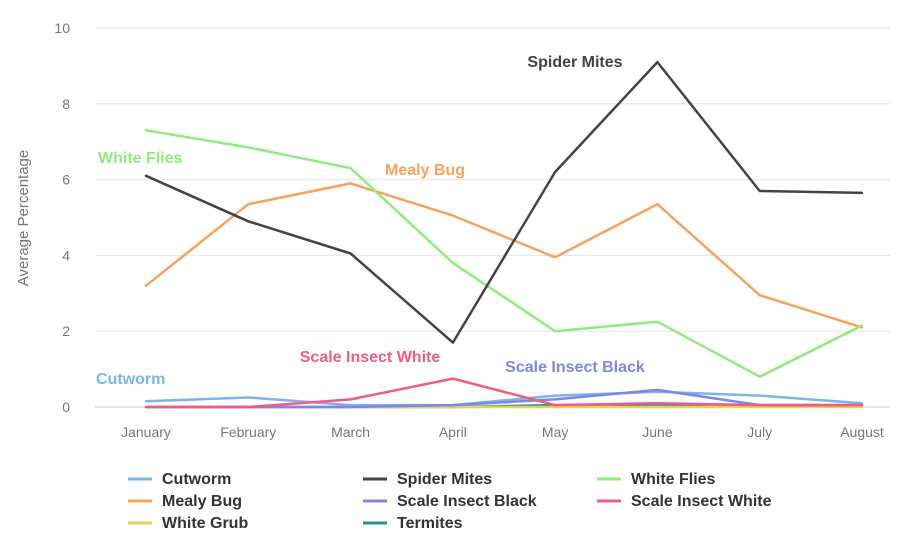 Image resolution: width=910 pixels, height=544 pixels. I want to click on x-tick-label: August, so click(862, 432).